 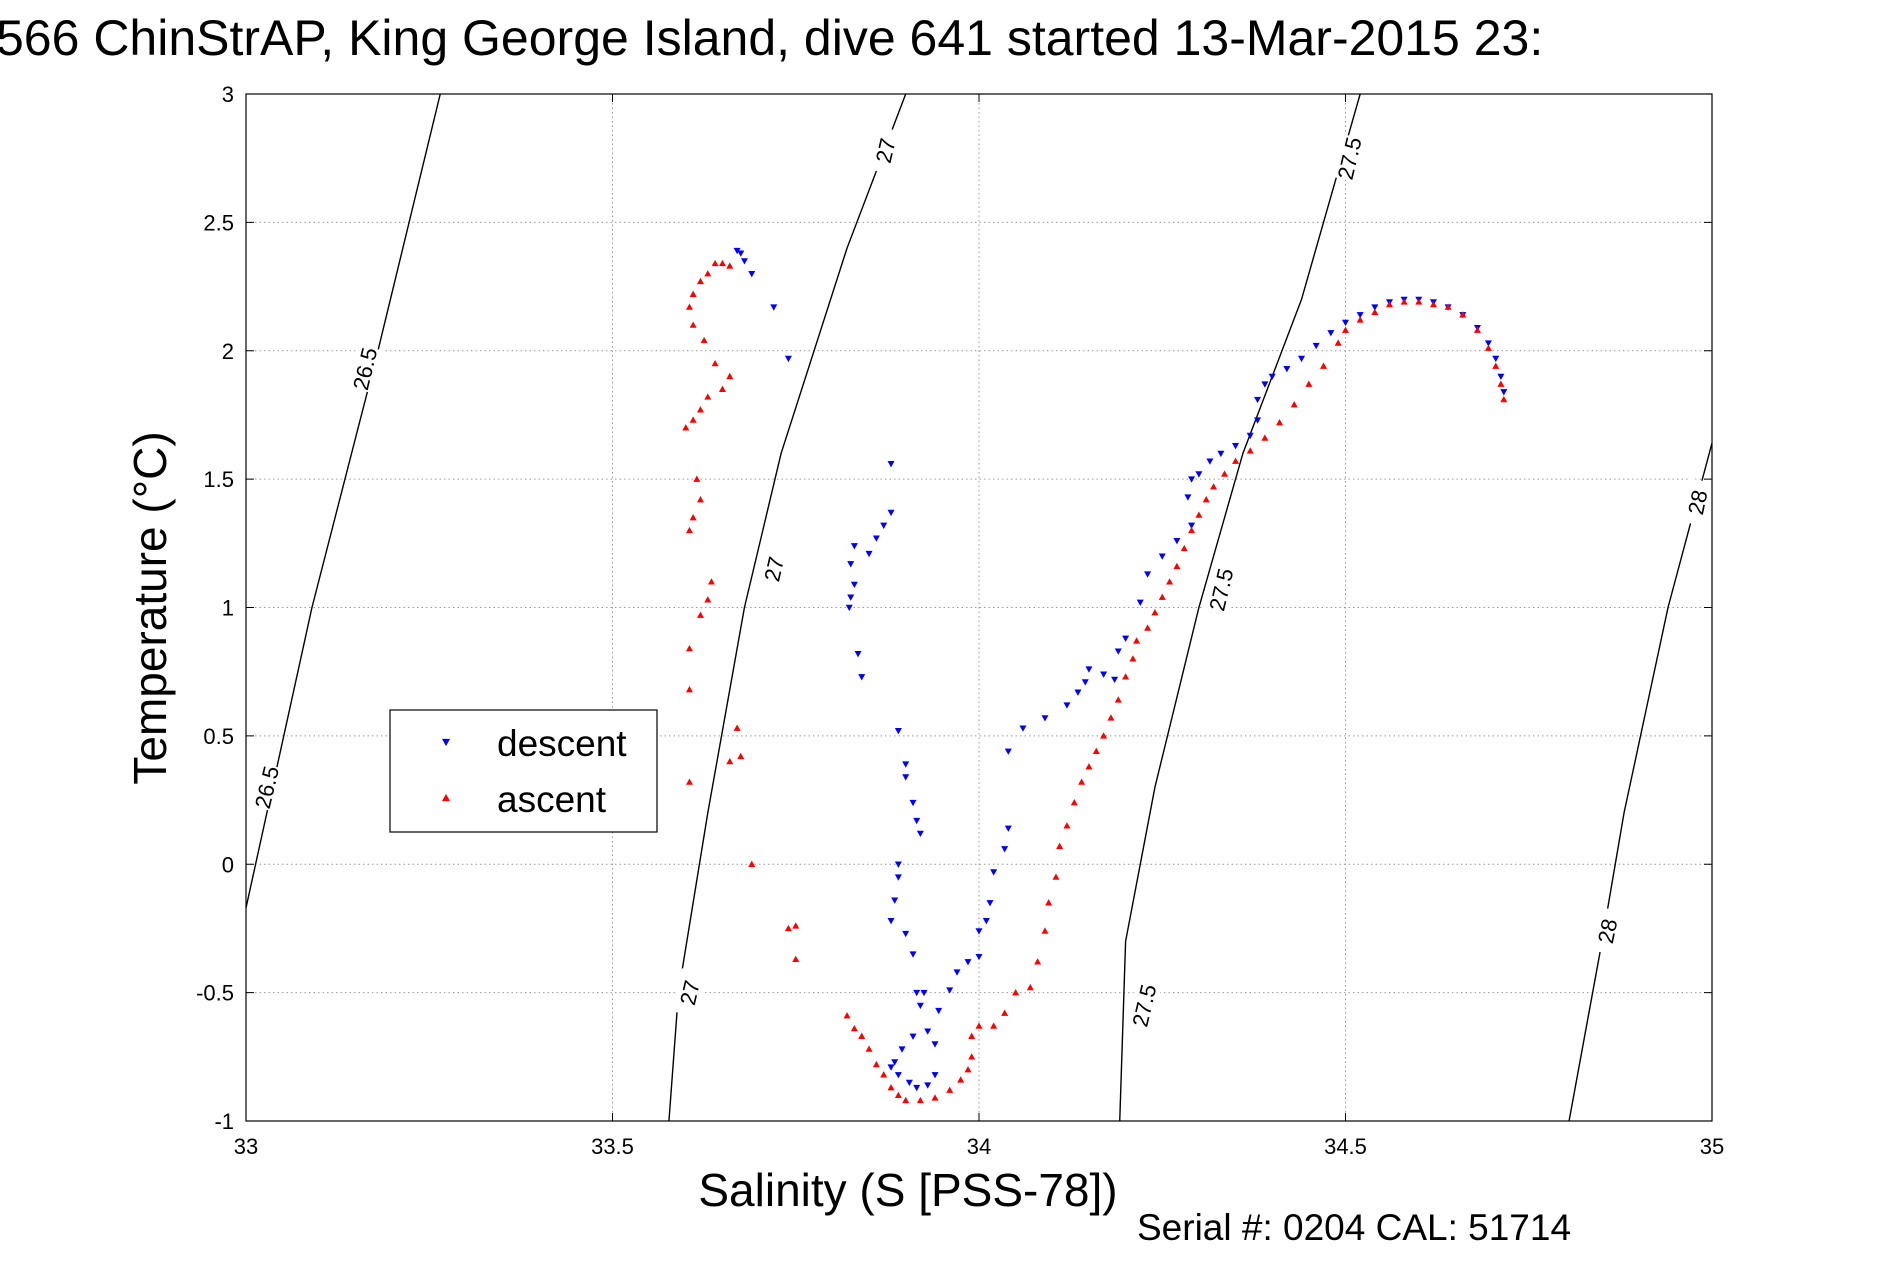 What do you see at coordinates (228, 351) in the screenshot?
I see `y-tick-label: 2` at bounding box center [228, 351].